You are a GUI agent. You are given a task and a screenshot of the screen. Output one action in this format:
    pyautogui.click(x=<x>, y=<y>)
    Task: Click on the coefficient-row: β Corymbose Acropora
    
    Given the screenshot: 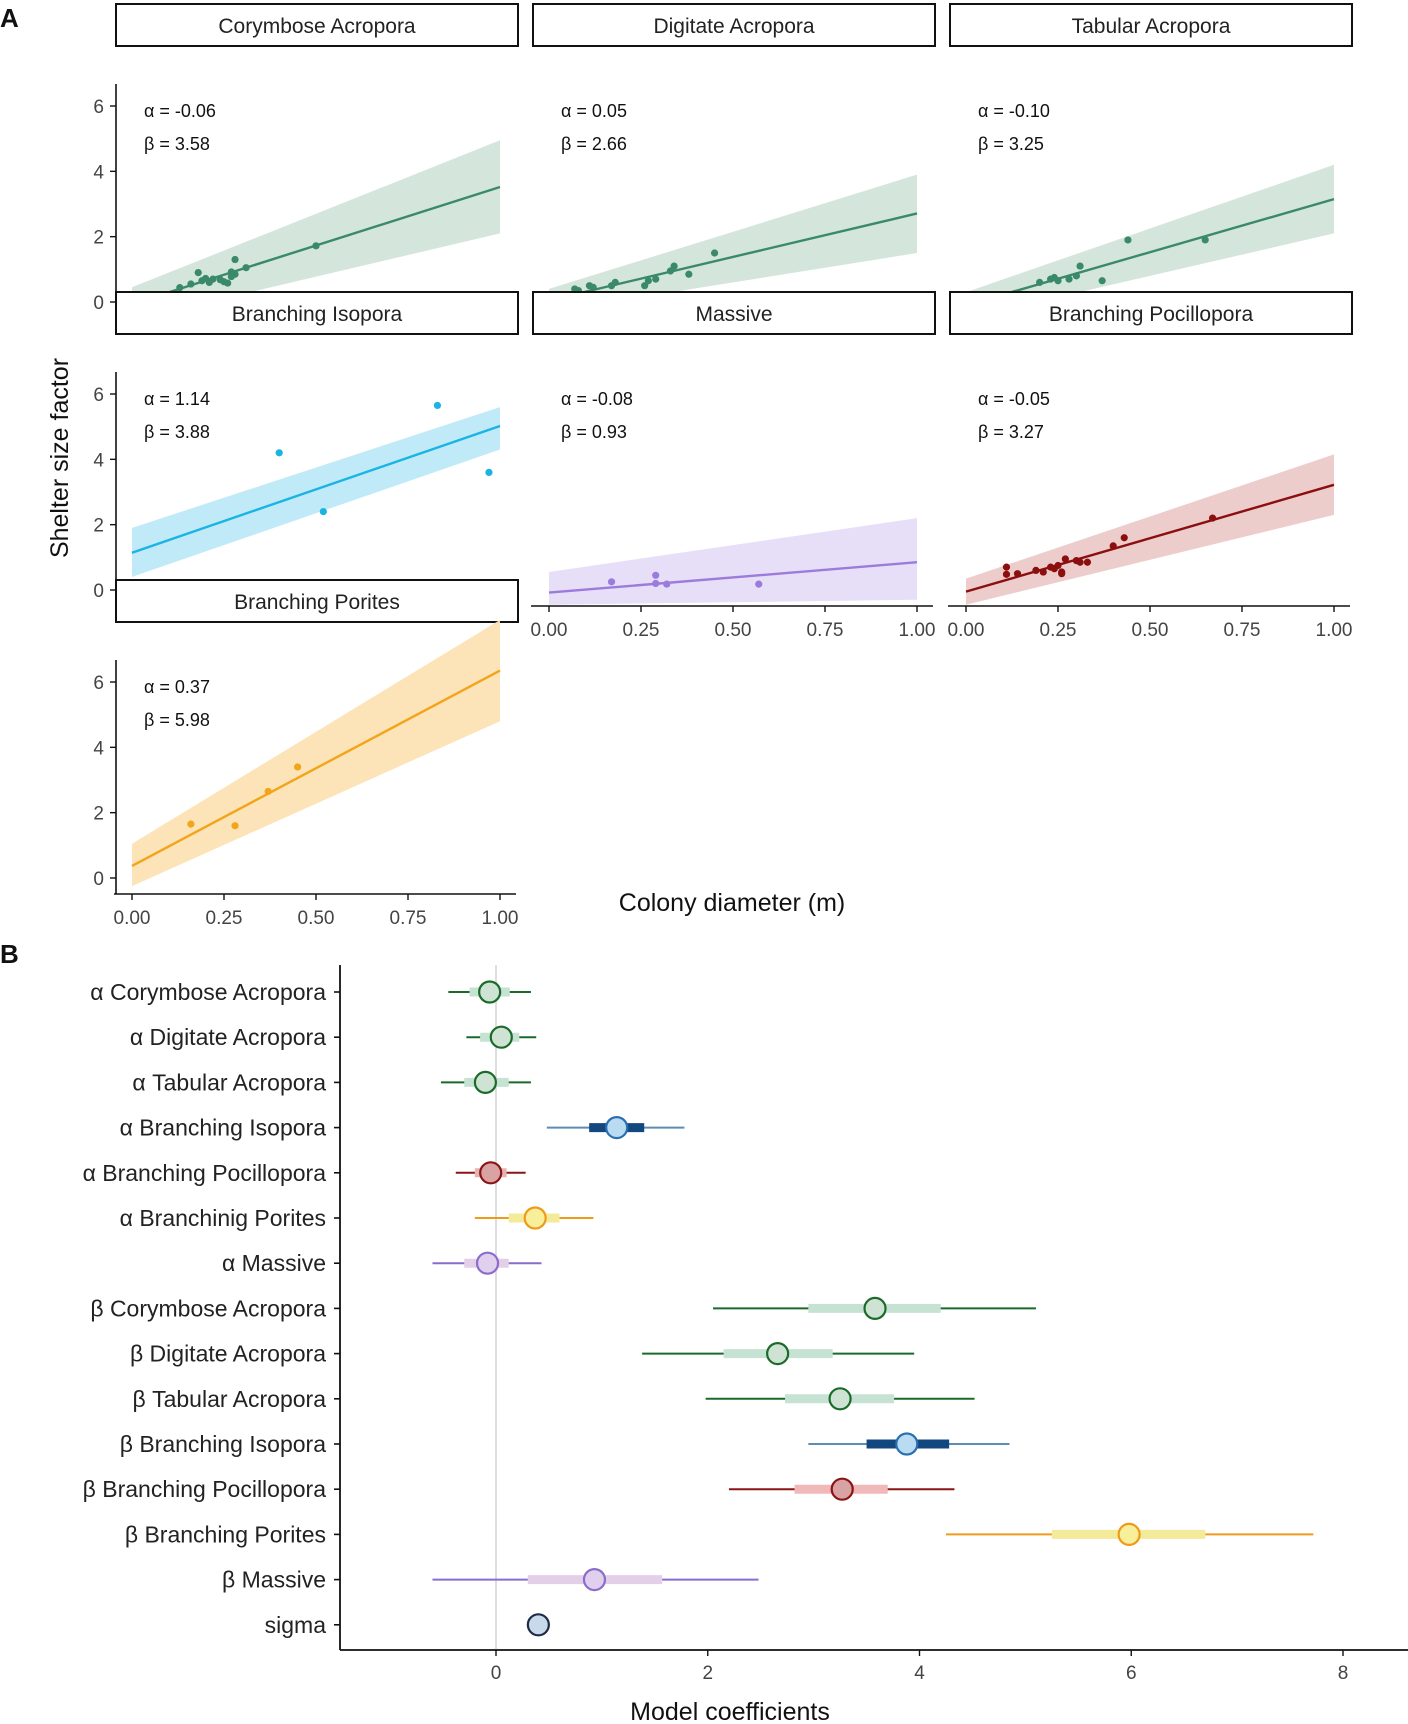 What is the action you would take?
    pyautogui.click(x=563, y=1308)
    